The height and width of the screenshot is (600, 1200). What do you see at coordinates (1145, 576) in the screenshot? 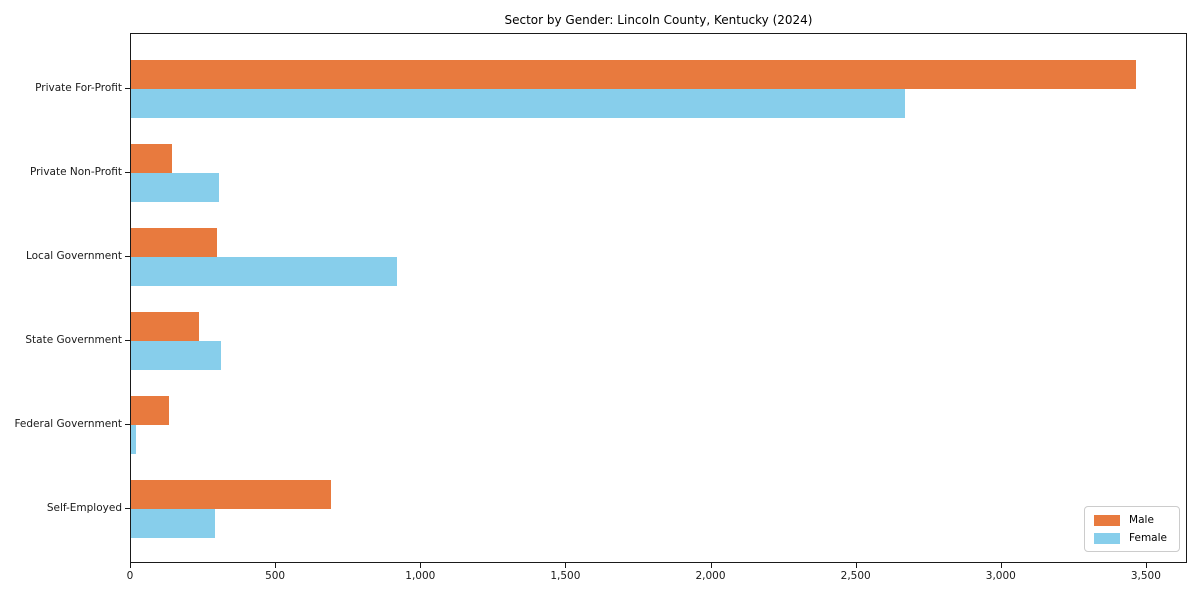
I see `x-axis-label-7: 3,500` at bounding box center [1145, 576].